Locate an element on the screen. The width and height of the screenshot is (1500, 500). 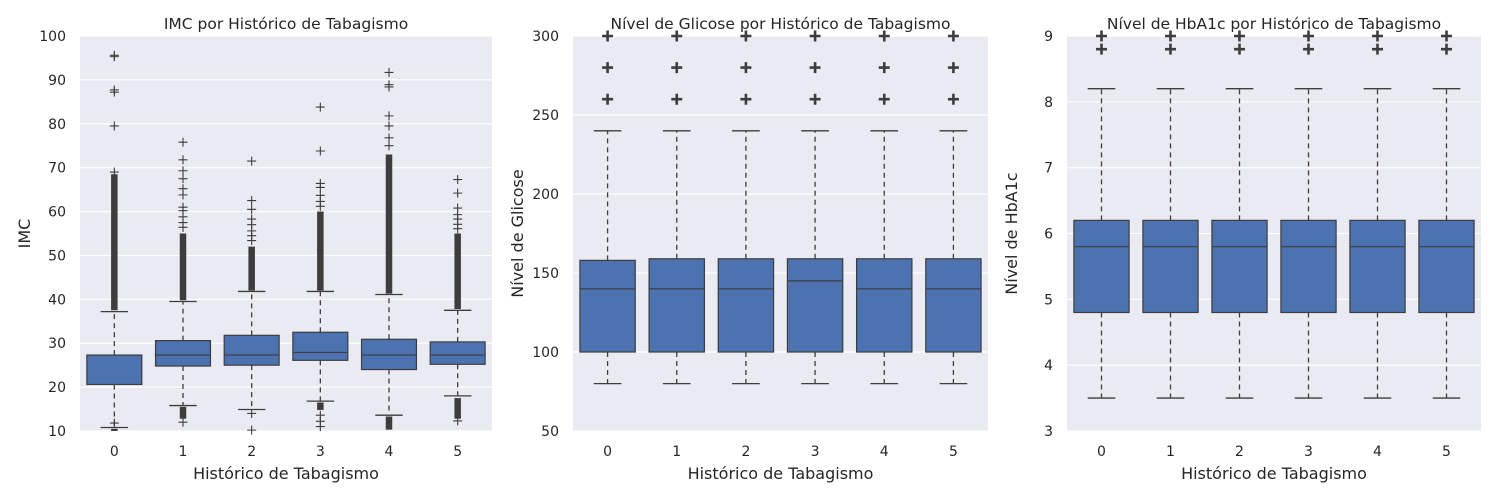
y-tick-label: 10 is located at coordinates (57, 432).